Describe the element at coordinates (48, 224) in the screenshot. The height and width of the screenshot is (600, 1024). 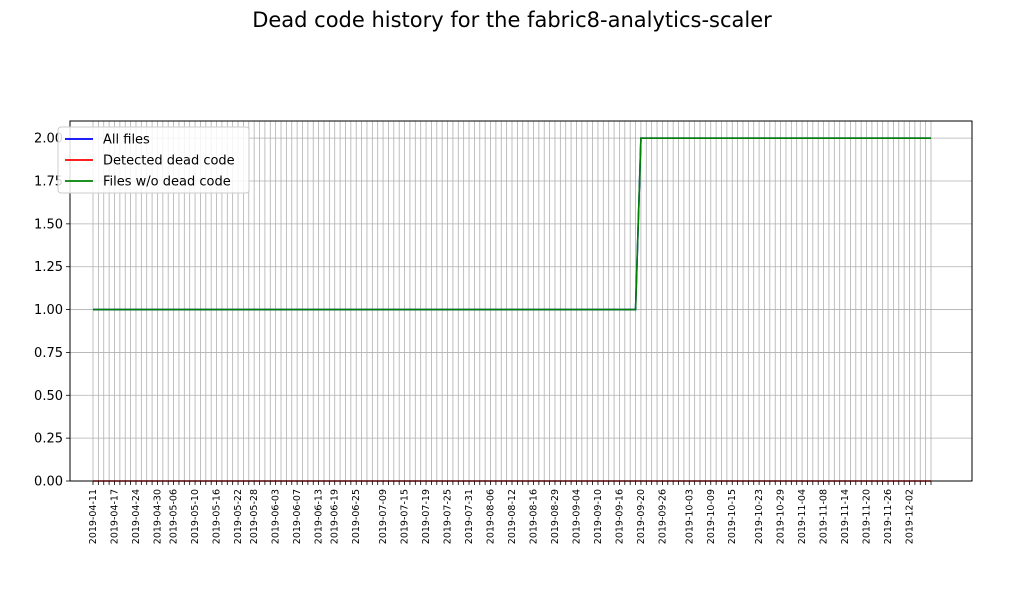
I see `y-tick-label: 1.50` at that location.